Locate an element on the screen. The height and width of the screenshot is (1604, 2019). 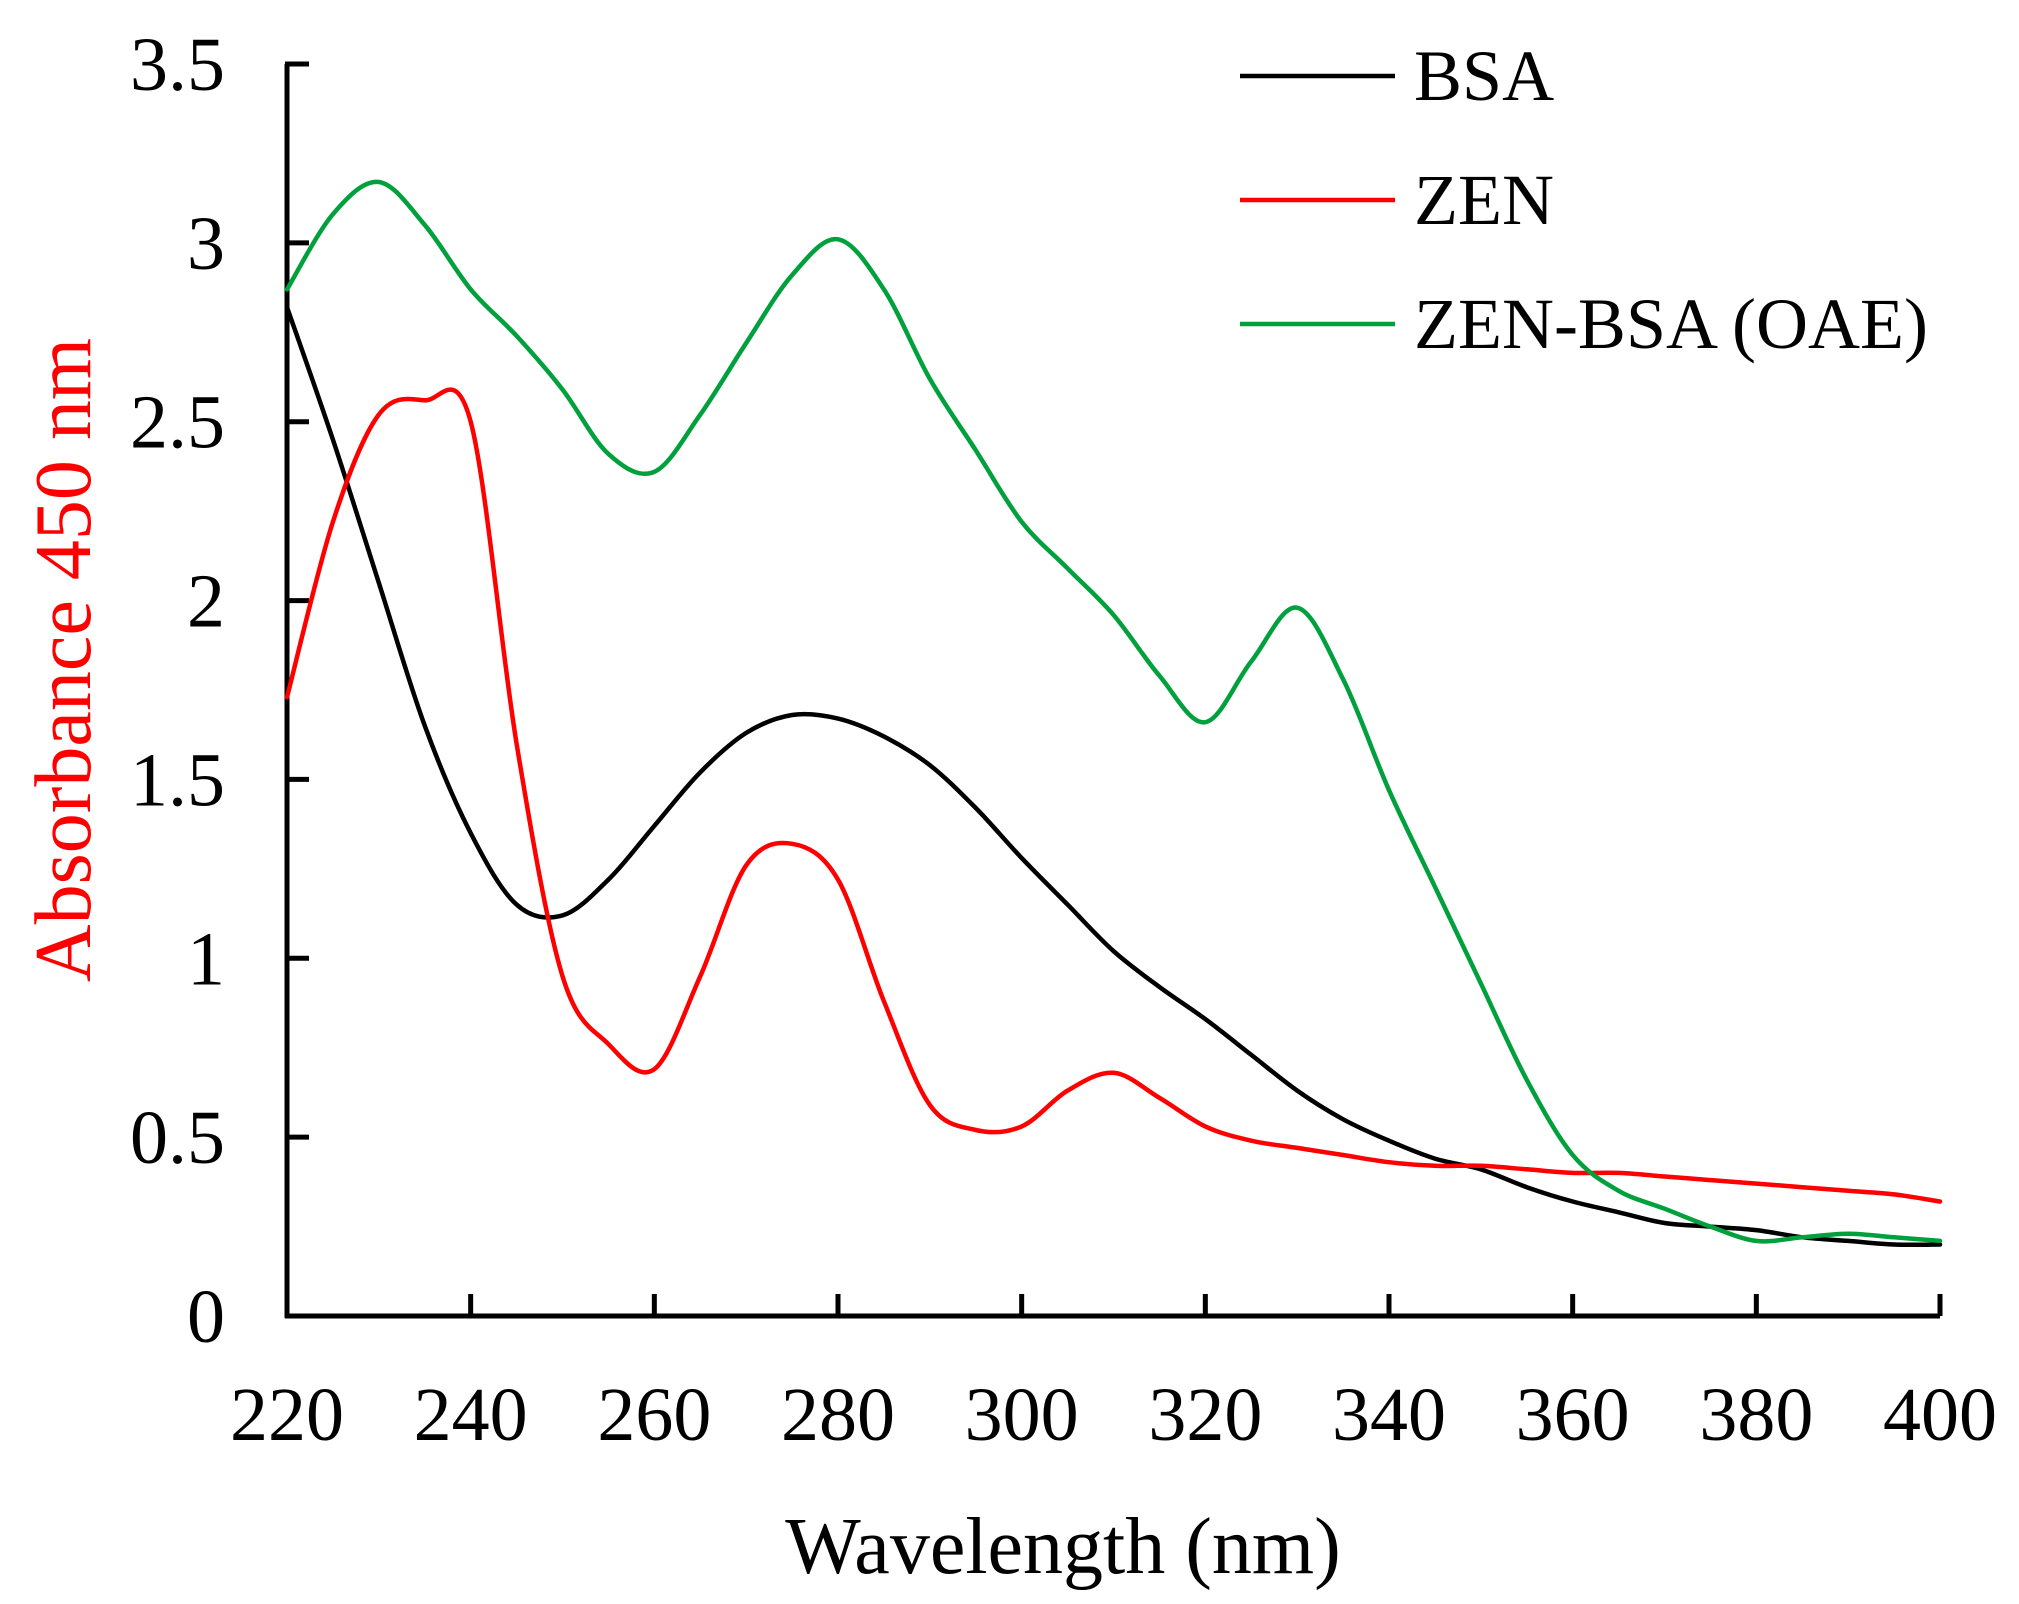
x-tick-labels: 220 240 260 280 300 320 340 360 380 400 is located at coordinates (1113, 1415).